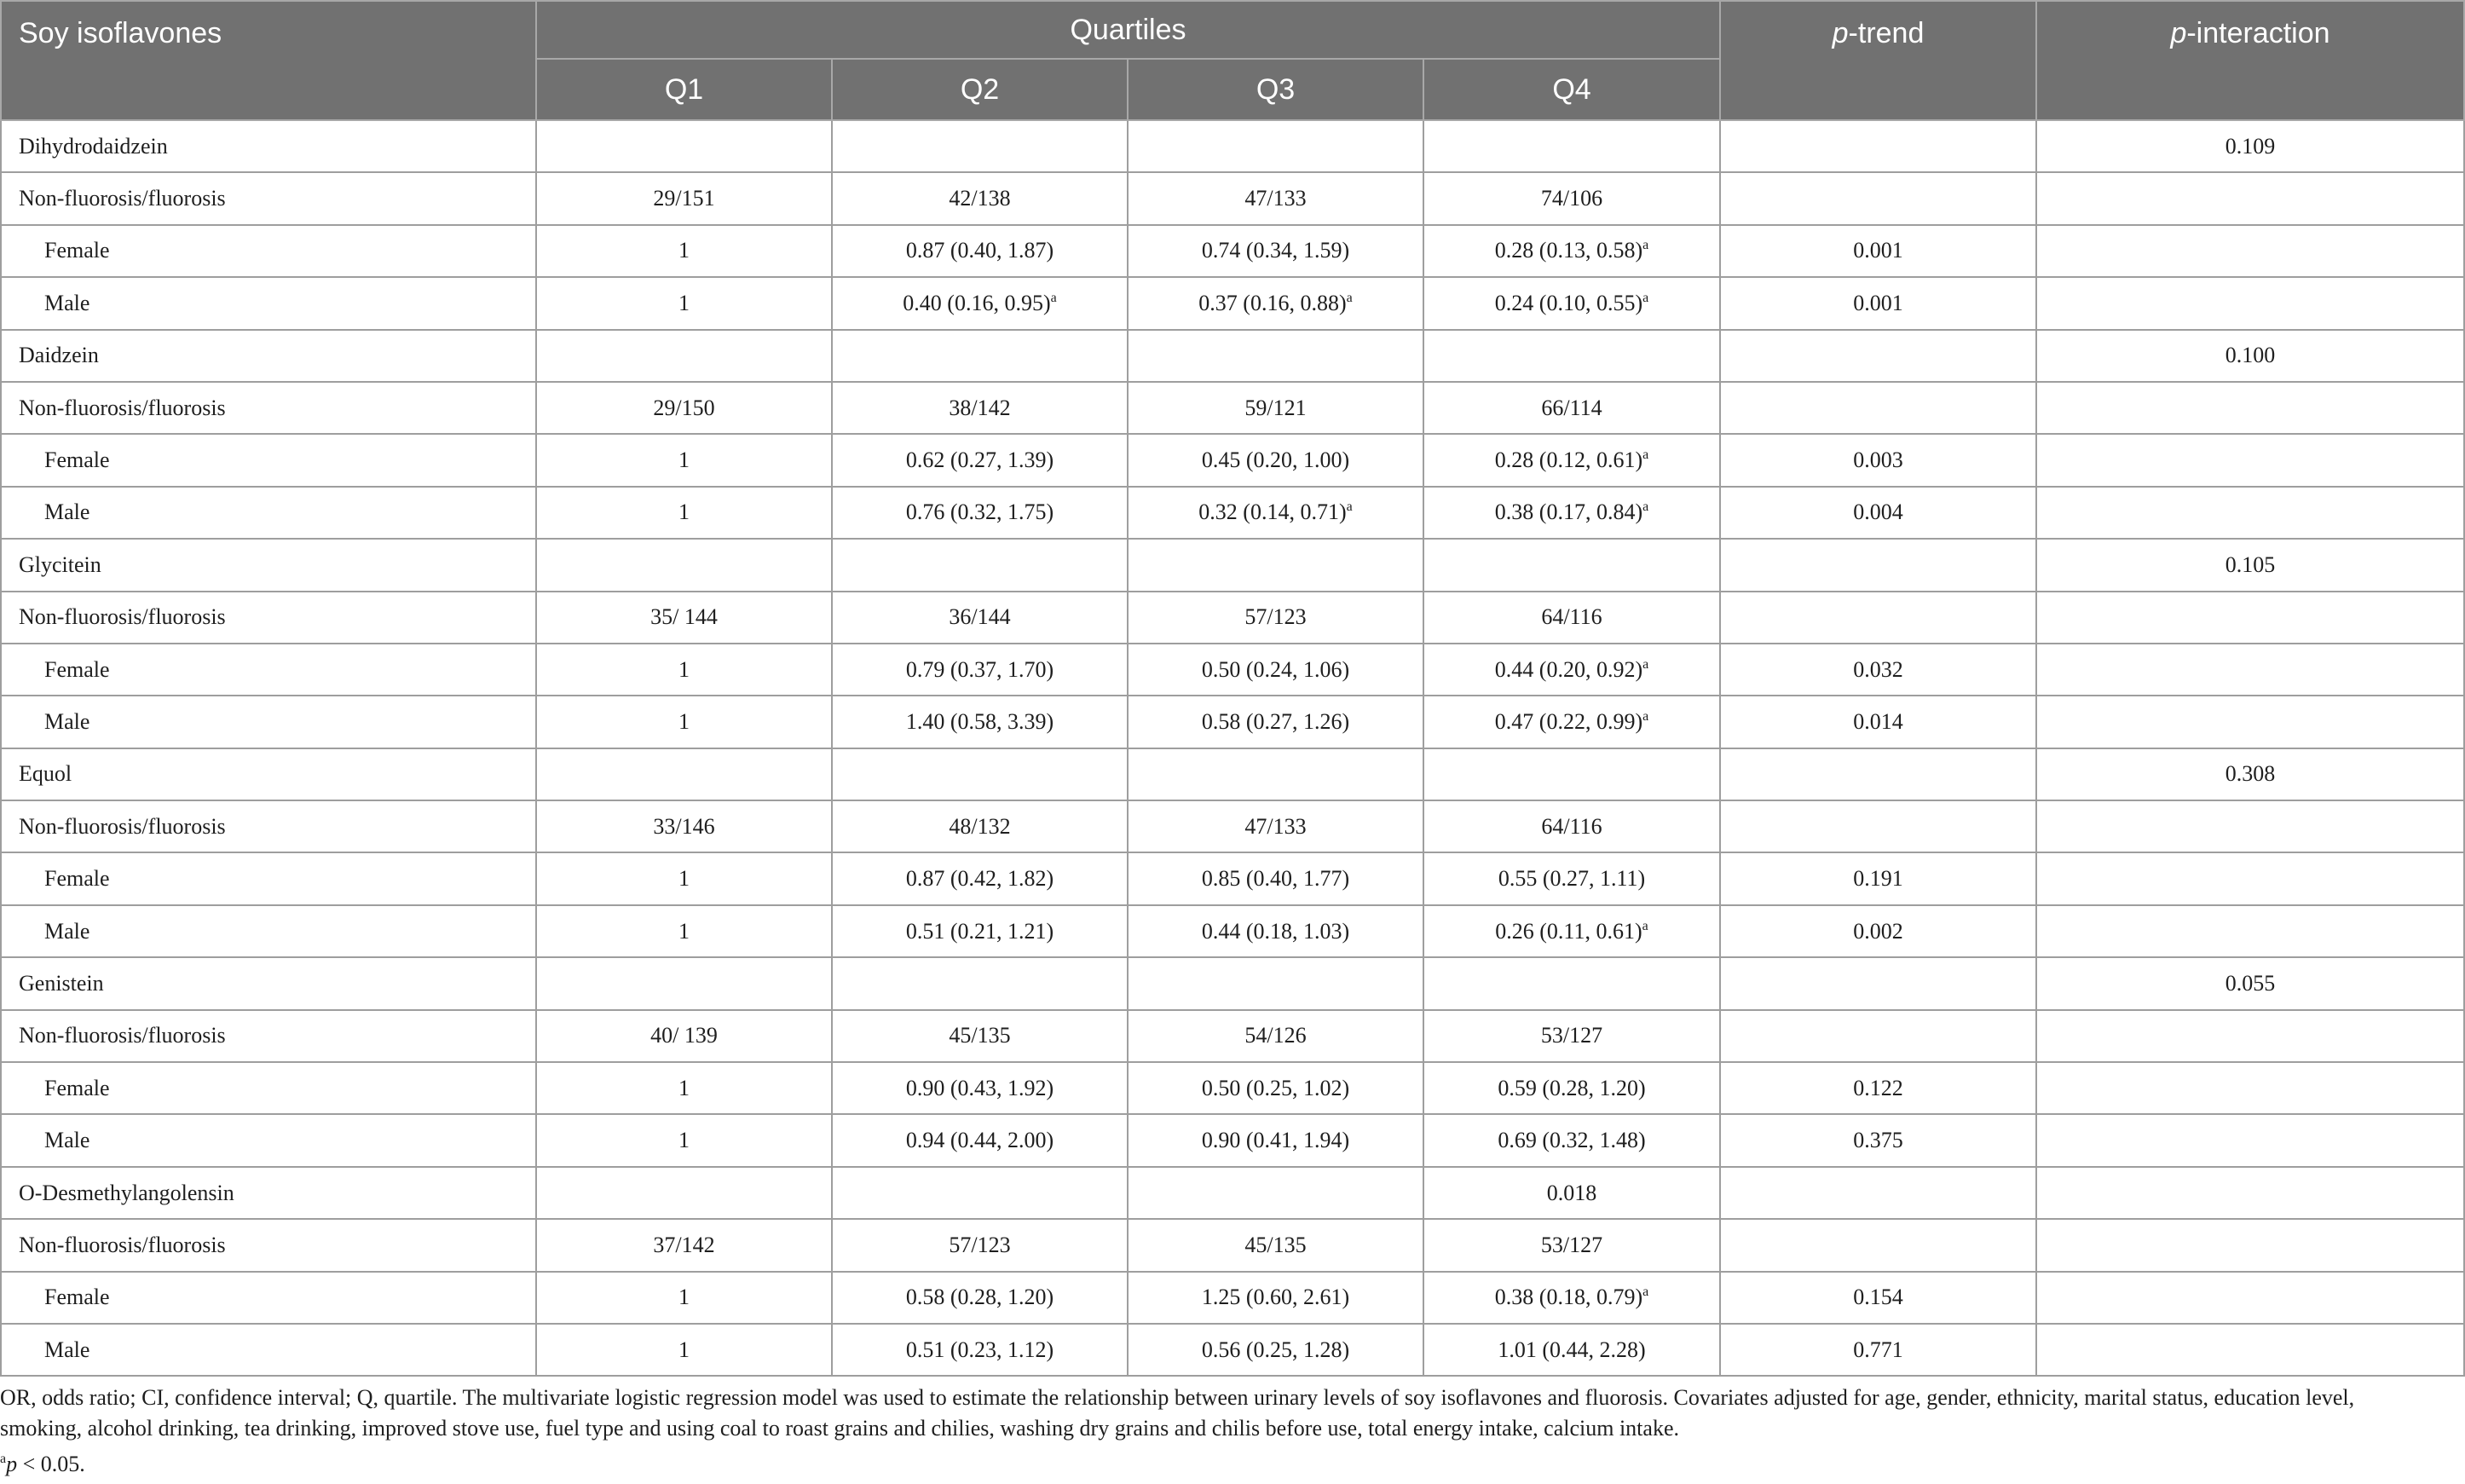 This screenshot has height=1484, width=2465. I want to click on cell-p-interaction: 0.109, so click(2250, 146).